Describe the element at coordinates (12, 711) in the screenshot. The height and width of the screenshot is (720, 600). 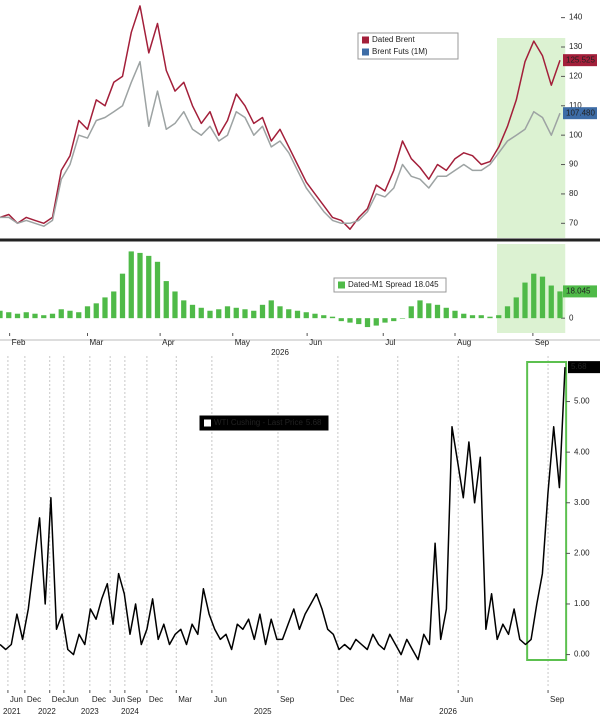
I see `x-year-label: 2021` at that location.